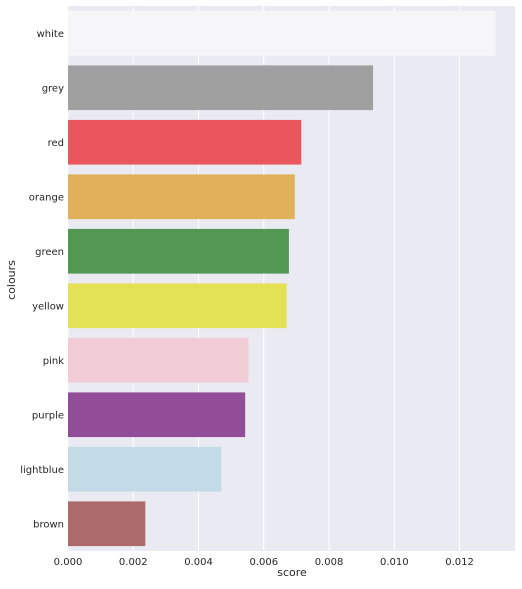  What do you see at coordinates (11, 280) in the screenshot?
I see `y-axis-label: colours` at bounding box center [11, 280].